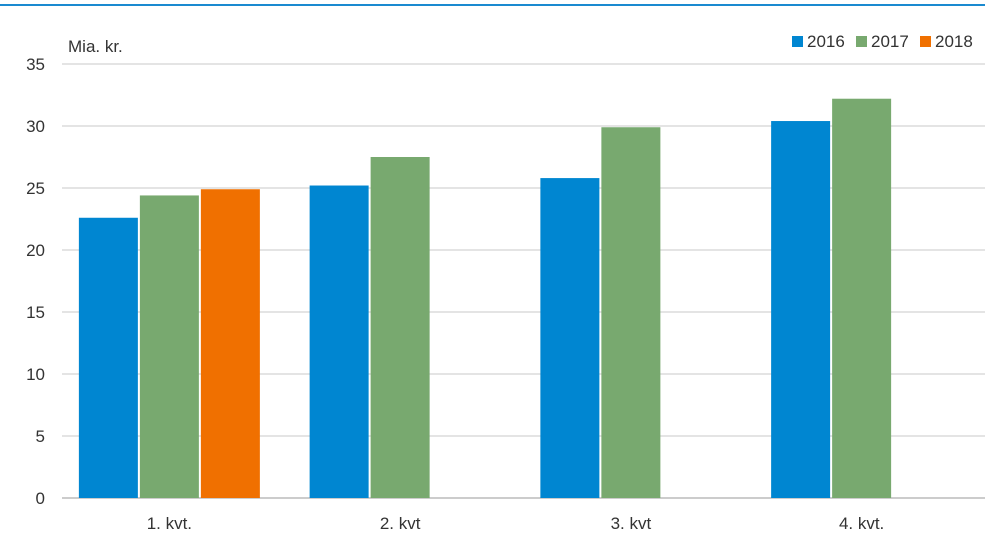 This screenshot has width=985, height=536. I want to click on y-tick-label: 0, so click(40, 498).